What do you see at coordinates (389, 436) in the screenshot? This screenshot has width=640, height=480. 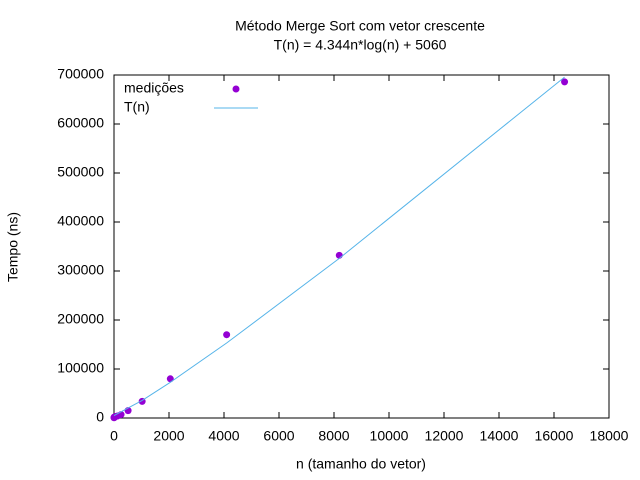 I see `x-tick-label: 10000` at bounding box center [389, 436].